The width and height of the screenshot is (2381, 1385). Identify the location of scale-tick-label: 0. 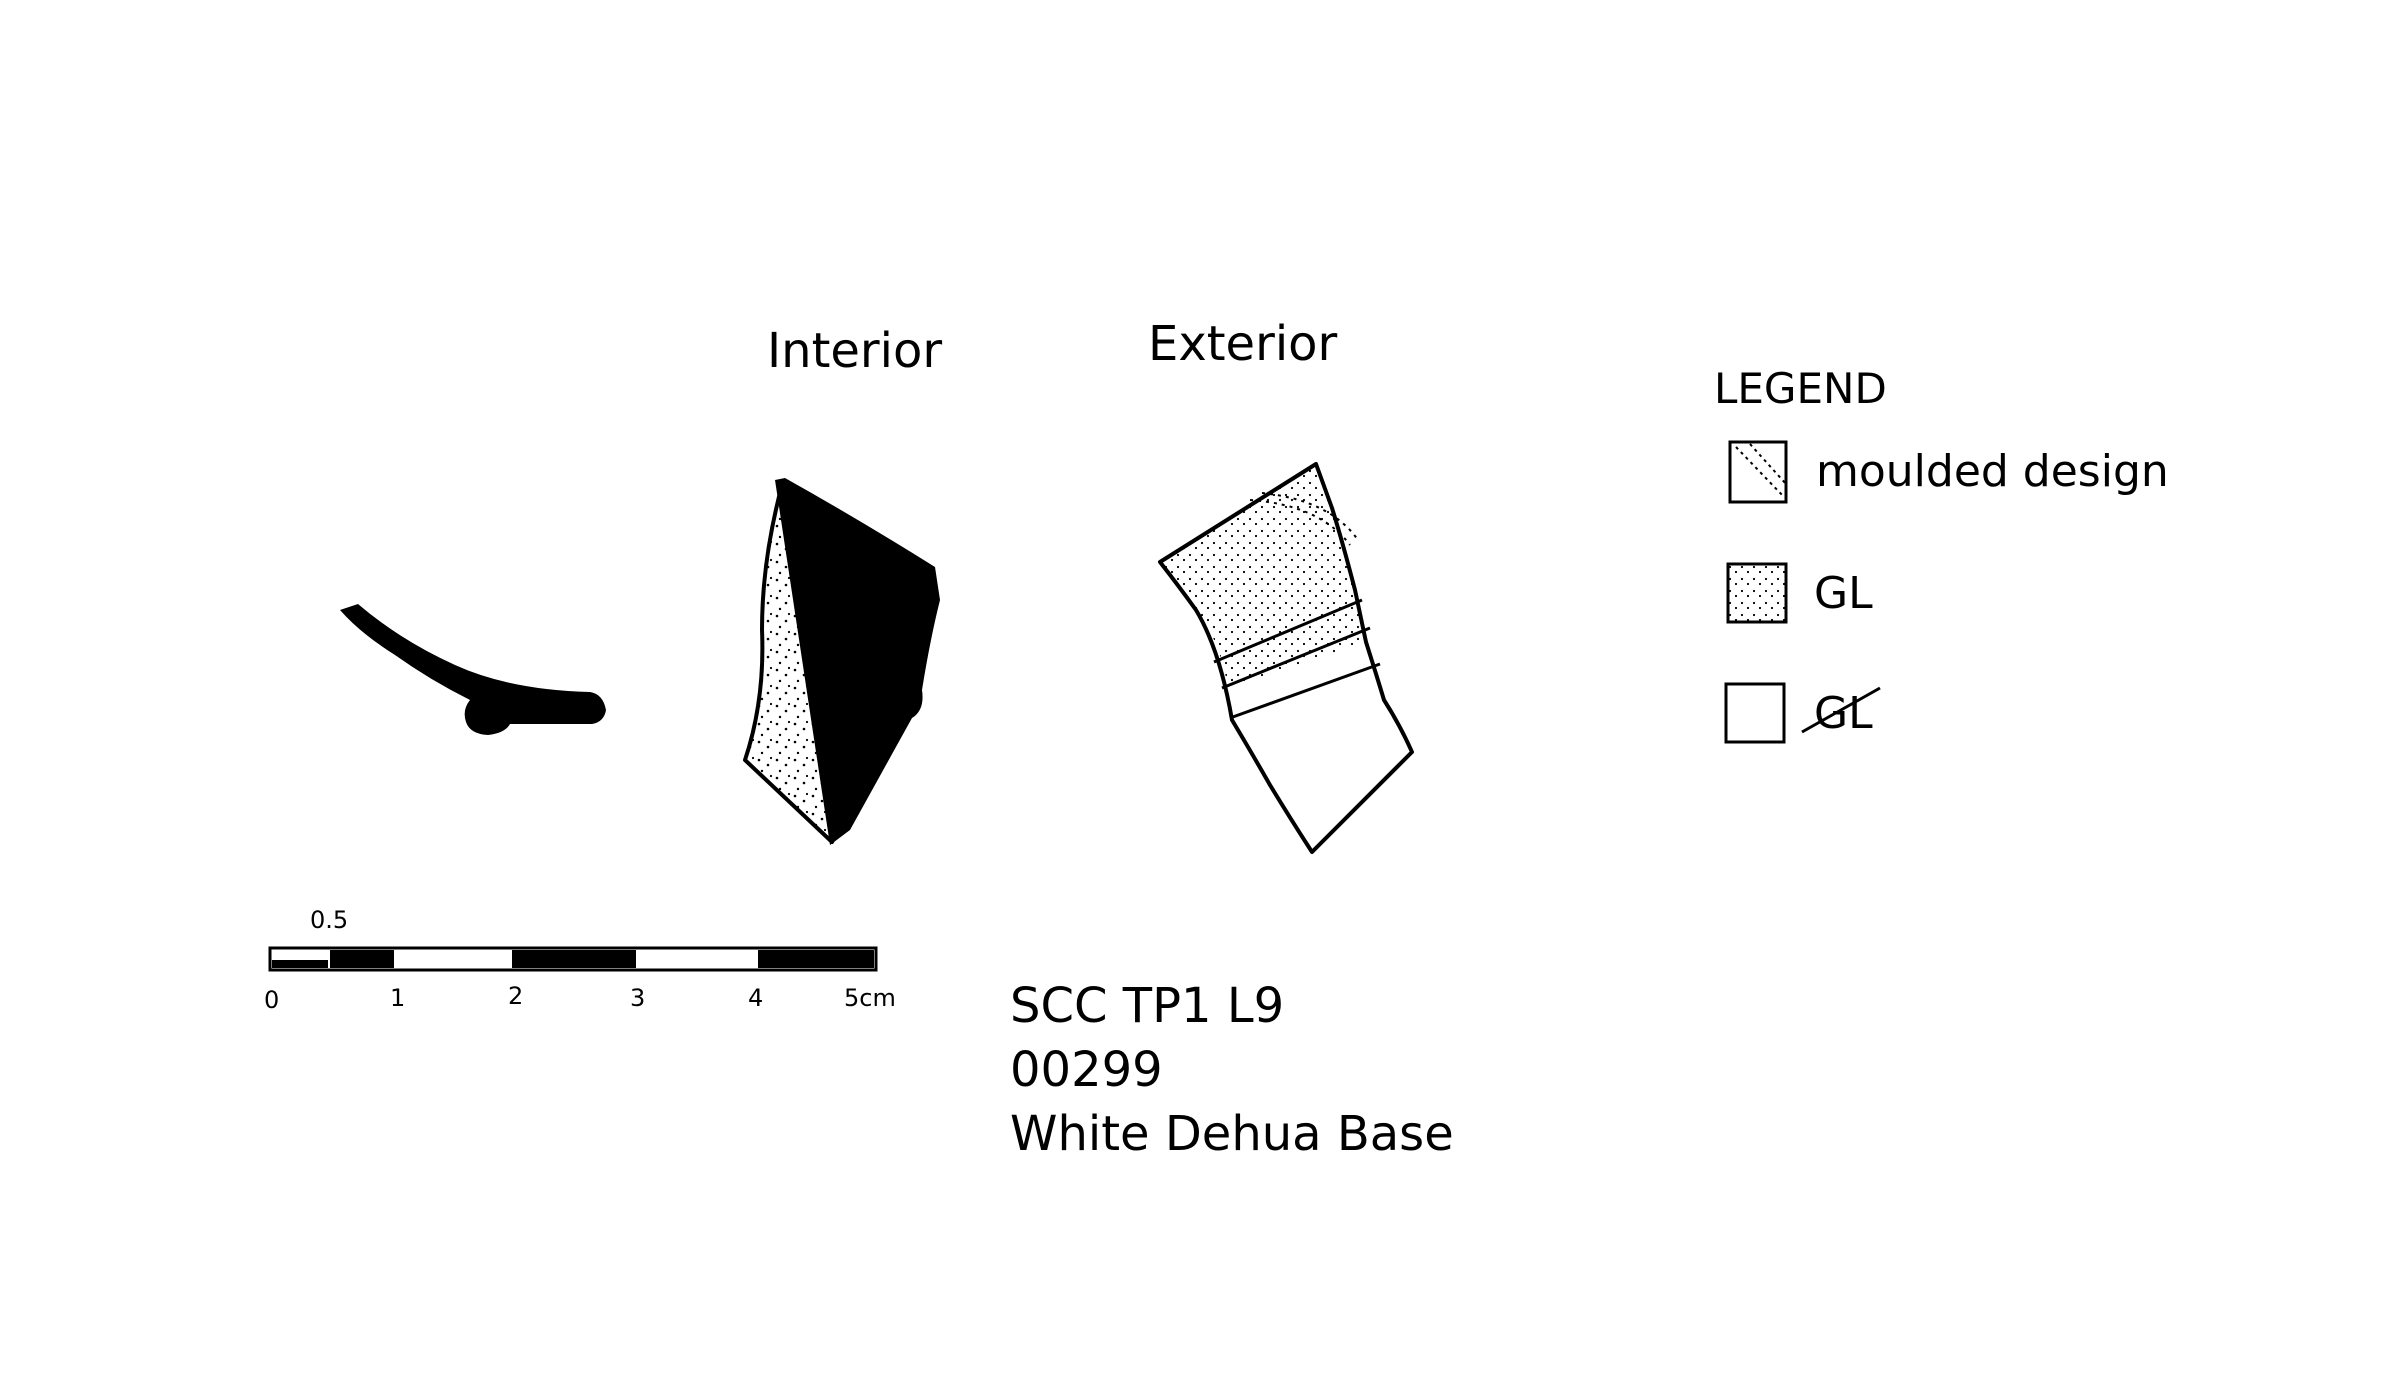
(272, 1000).